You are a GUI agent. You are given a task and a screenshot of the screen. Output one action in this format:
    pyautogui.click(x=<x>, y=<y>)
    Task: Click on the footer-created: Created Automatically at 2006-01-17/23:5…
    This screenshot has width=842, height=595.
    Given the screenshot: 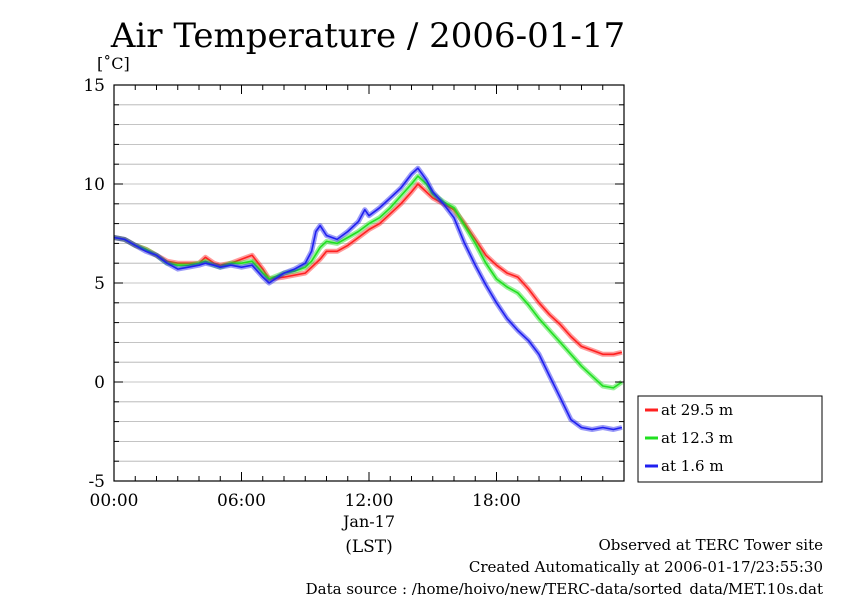 What is the action you would take?
    pyautogui.click(x=646, y=567)
    